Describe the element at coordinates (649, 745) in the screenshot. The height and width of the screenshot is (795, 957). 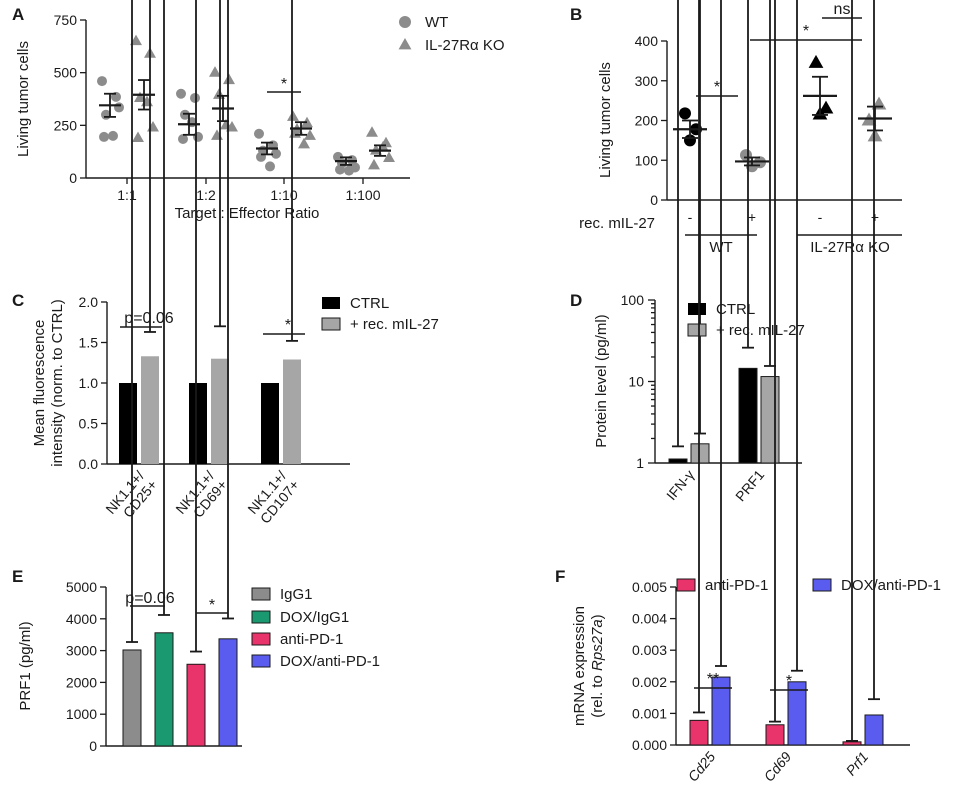
I see `panel-f-y-tick-label: 0.000` at that location.